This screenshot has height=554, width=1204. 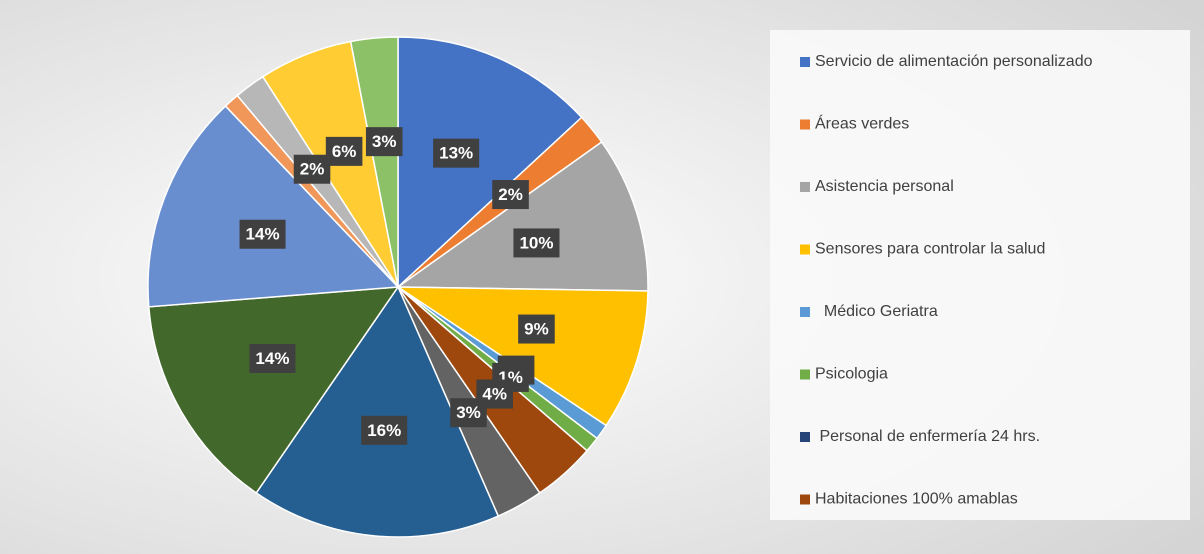 I want to click on data-label: 16%, so click(x=384, y=430).